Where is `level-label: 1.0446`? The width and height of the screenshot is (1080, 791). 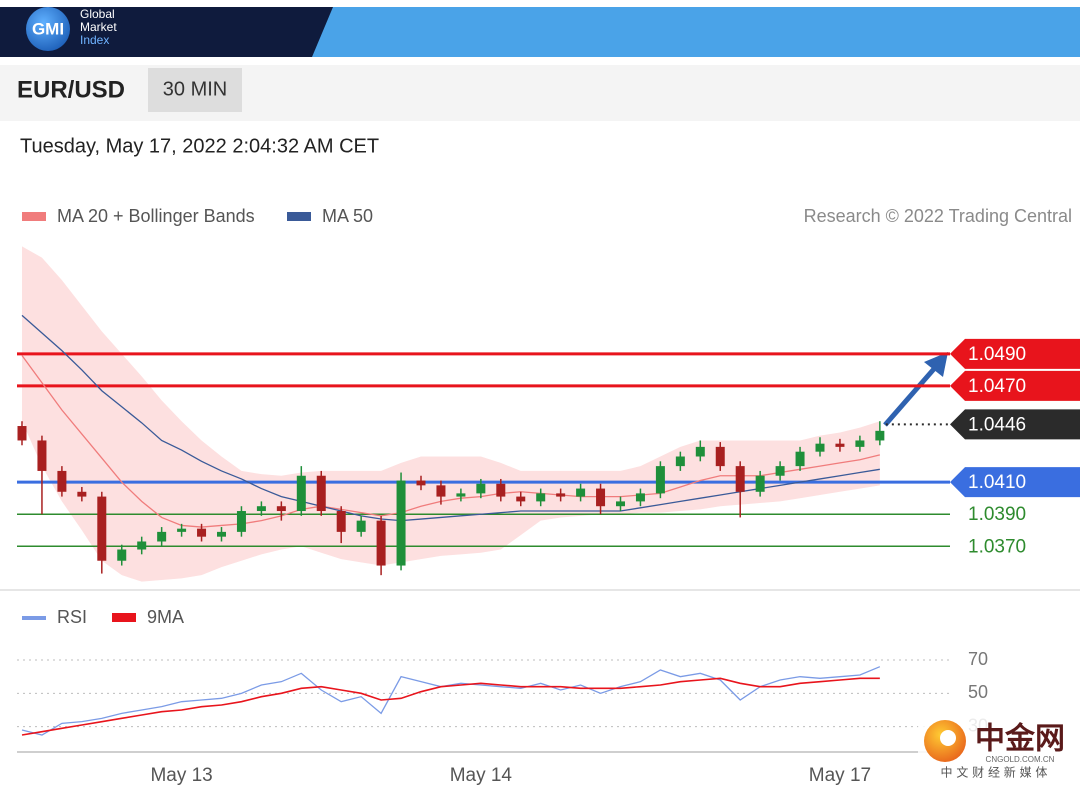 level-label: 1.0446 is located at coordinates (997, 424).